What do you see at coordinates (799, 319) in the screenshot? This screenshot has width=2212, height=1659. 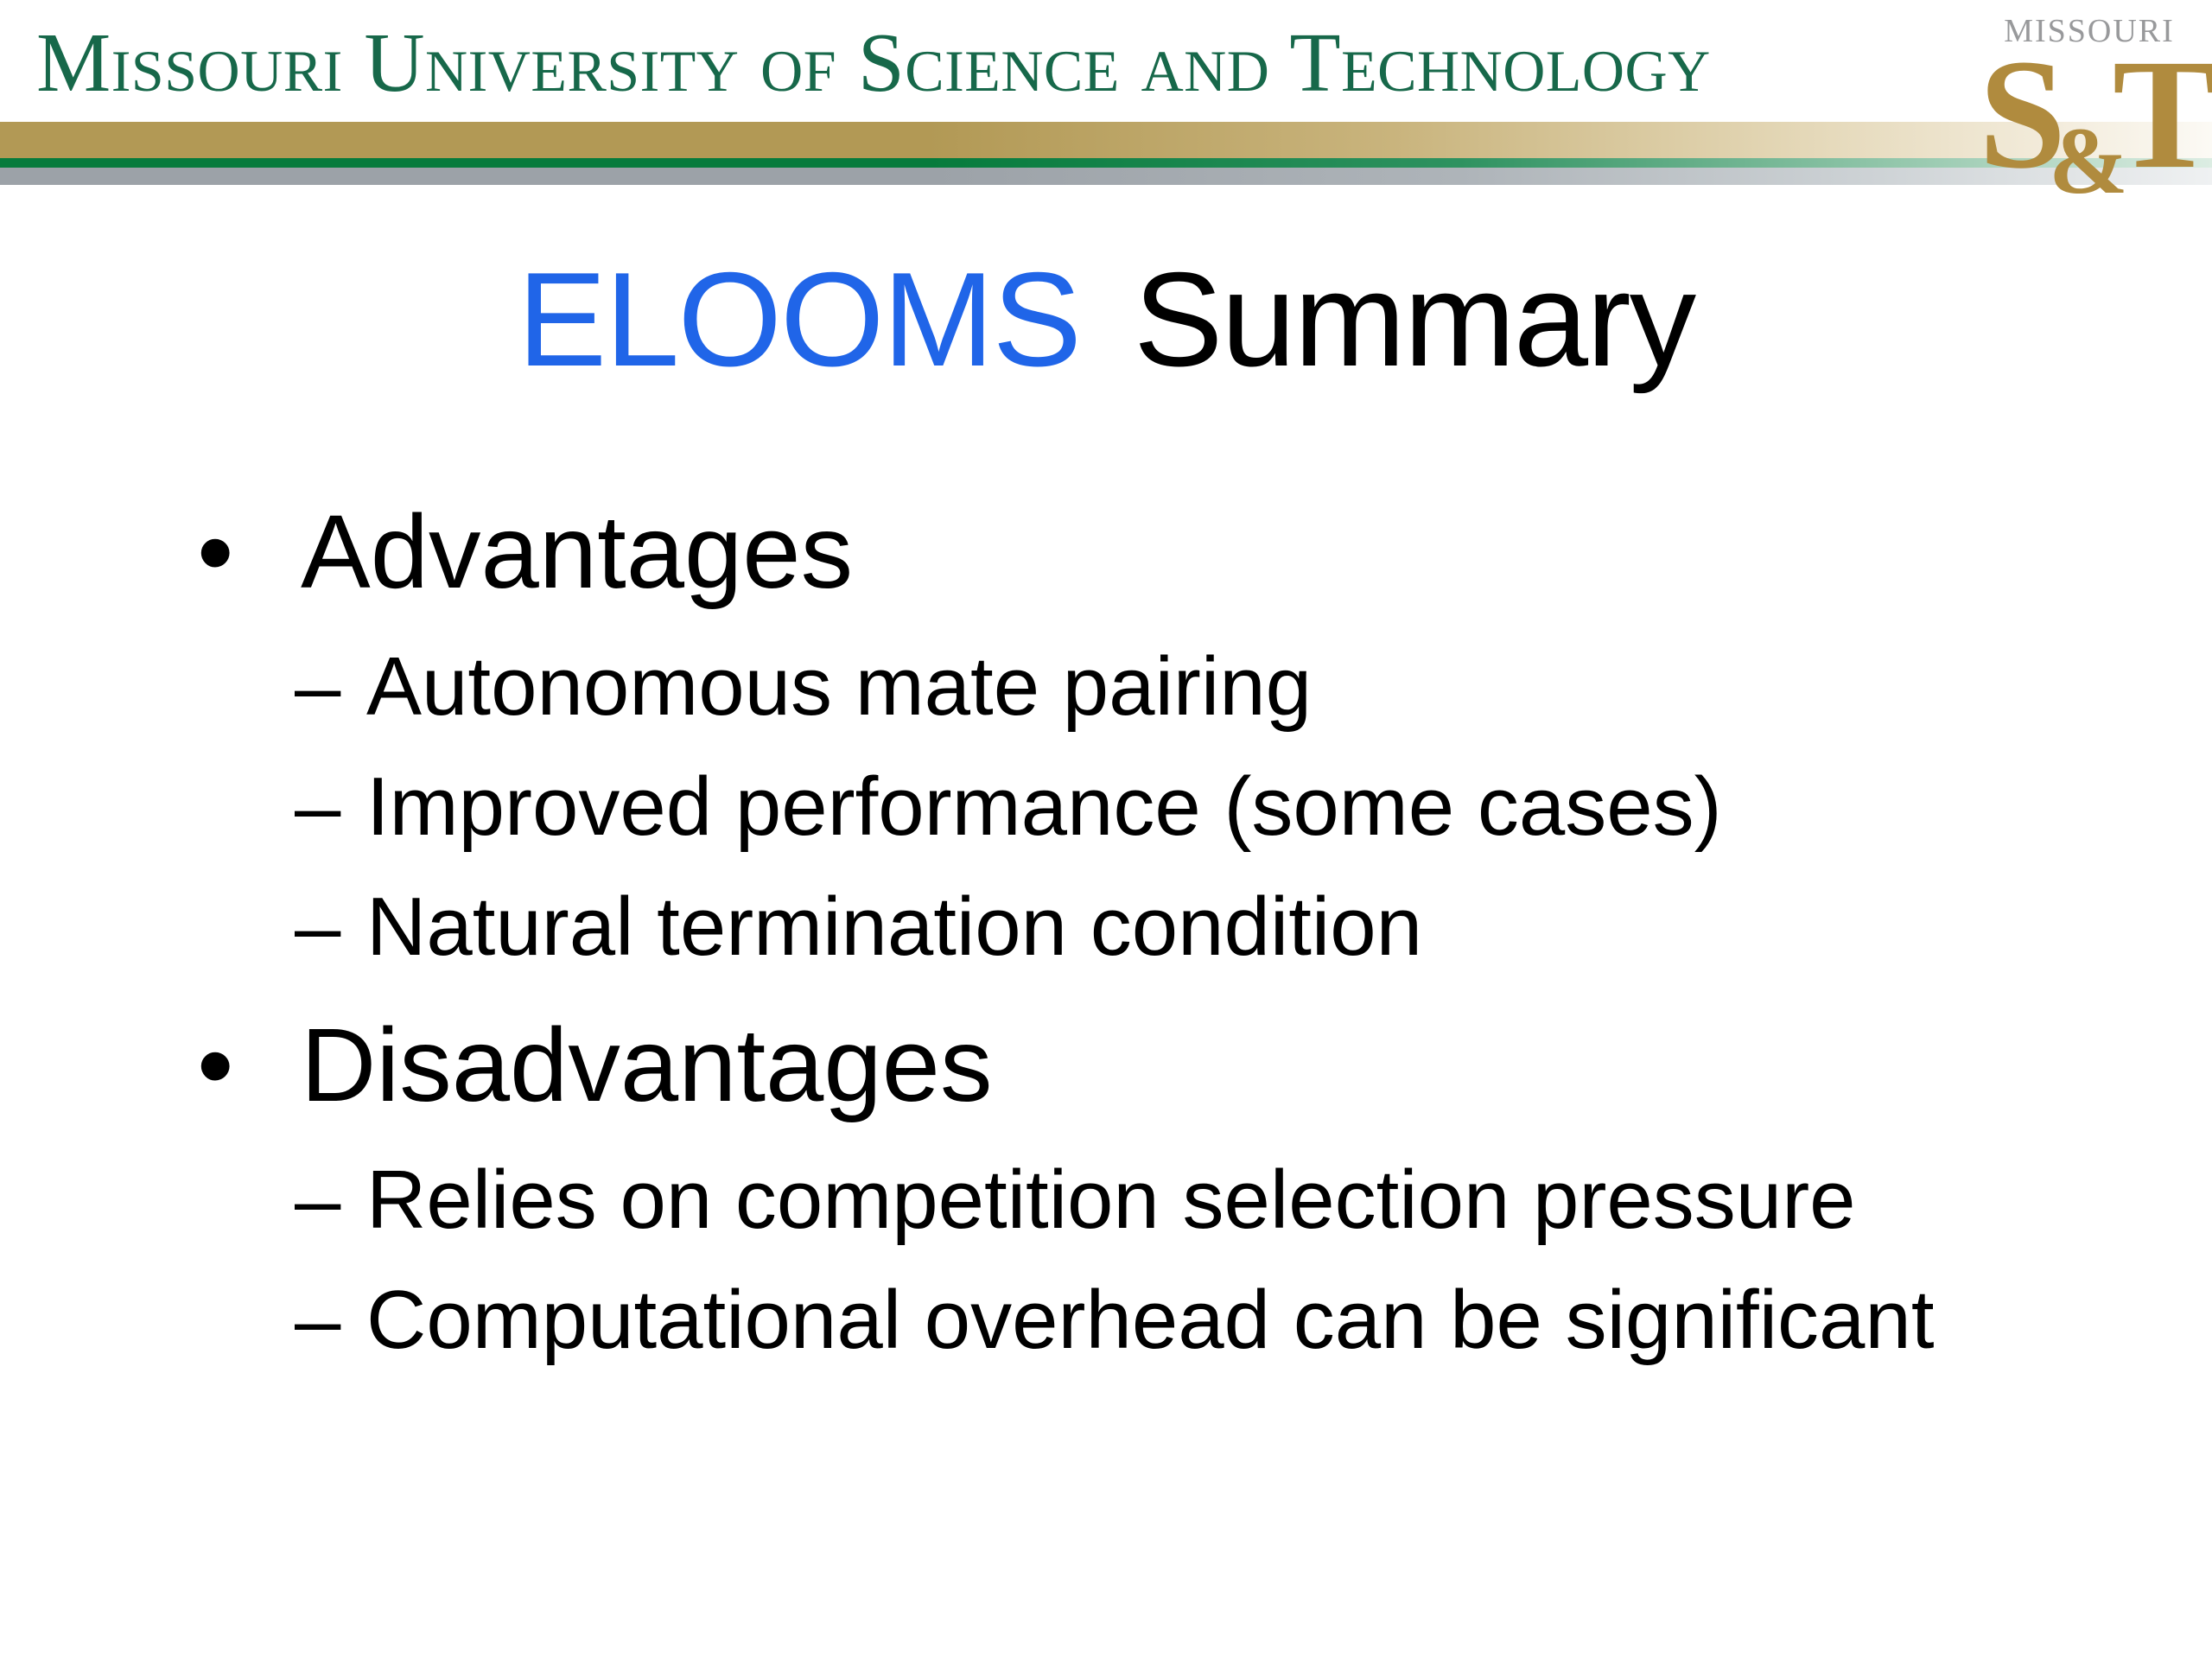 I see `title-highlight: ELOOMS` at bounding box center [799, 319].